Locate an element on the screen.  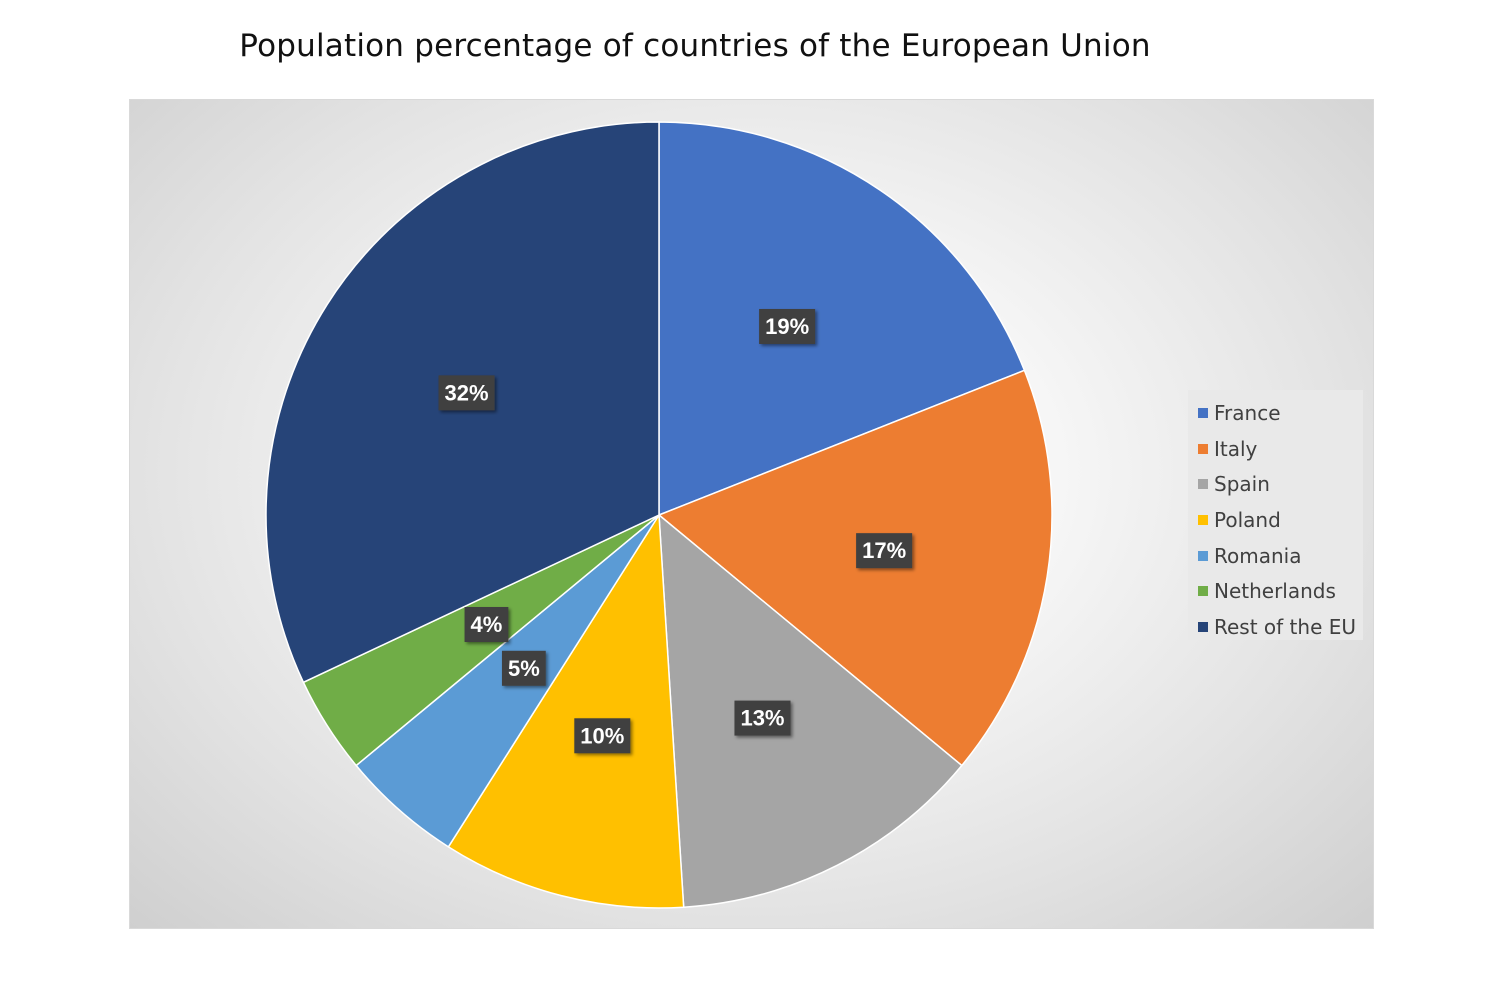
data-label-text: 32% is located at coordinates (467, 392).